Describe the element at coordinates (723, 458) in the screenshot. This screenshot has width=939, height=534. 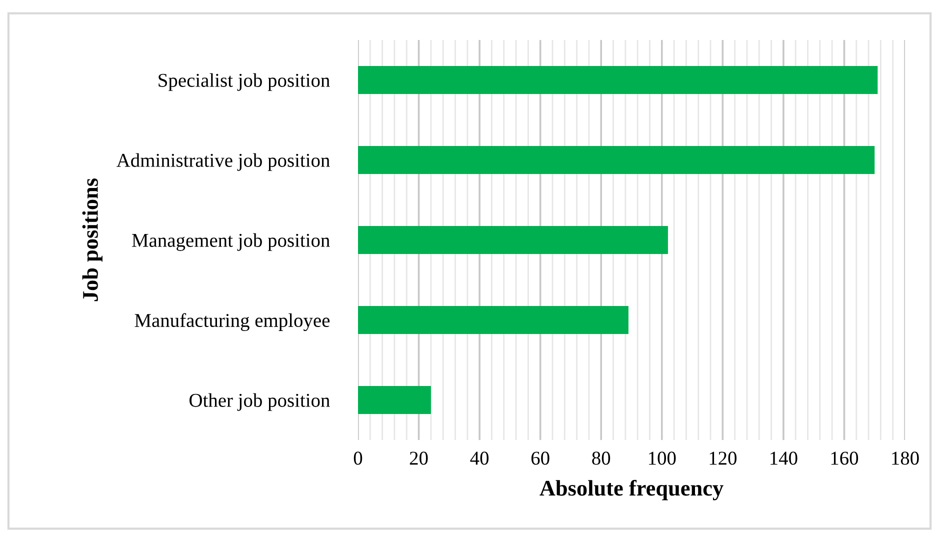
I see `x-tick-label: 120` at that location.